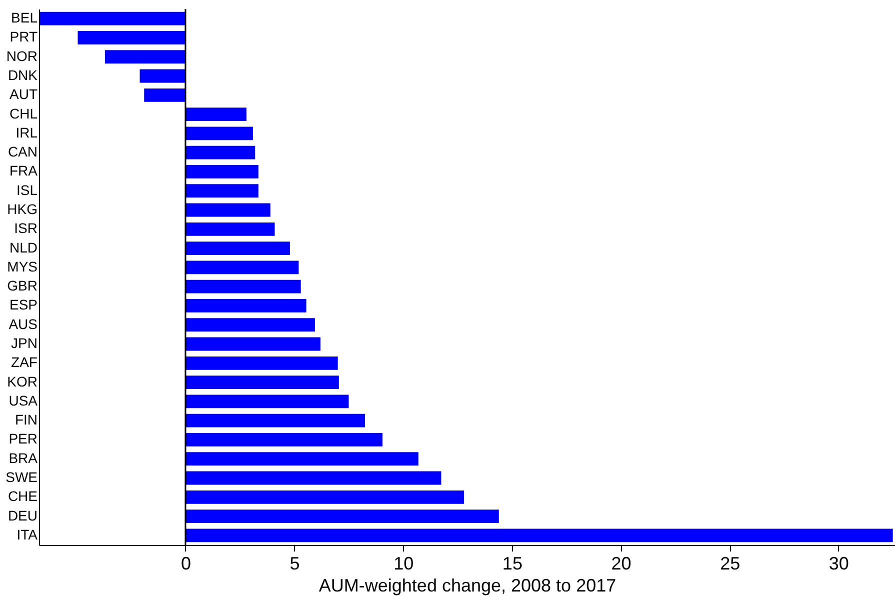 Image resolution: width=895 pixels, height=600 pixels. I want to click on y-tick-label: KOR, so click(22, 381).